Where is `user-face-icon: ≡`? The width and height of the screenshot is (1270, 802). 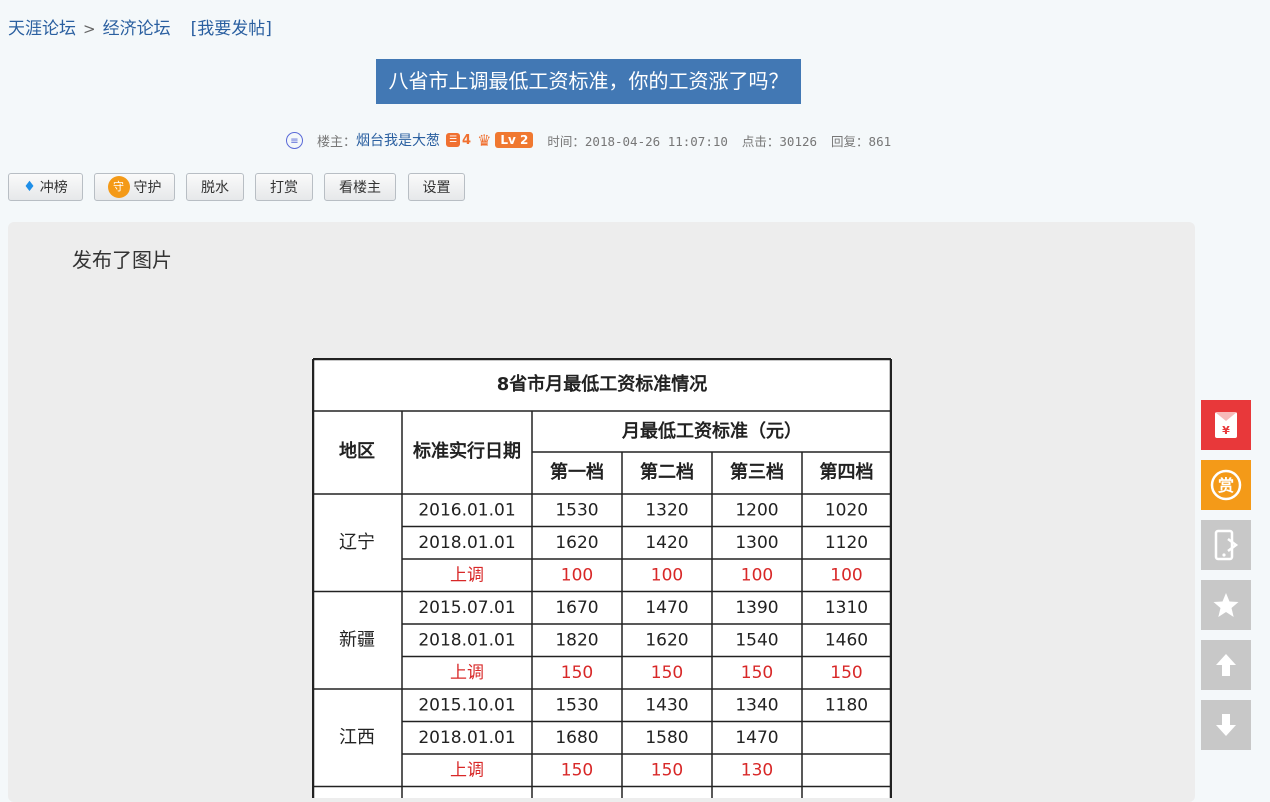 user-face-icon: ≡ is located at coordinates (294, 140).